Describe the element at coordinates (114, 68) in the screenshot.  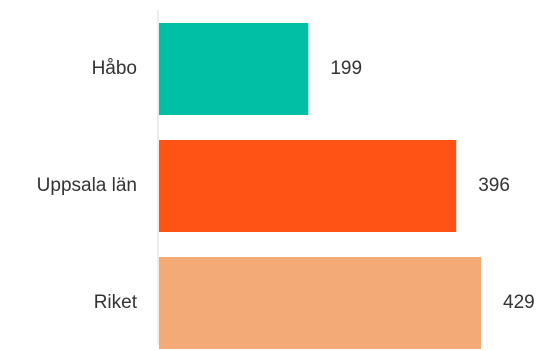
I see `category-label-0: Håbo` at that location.